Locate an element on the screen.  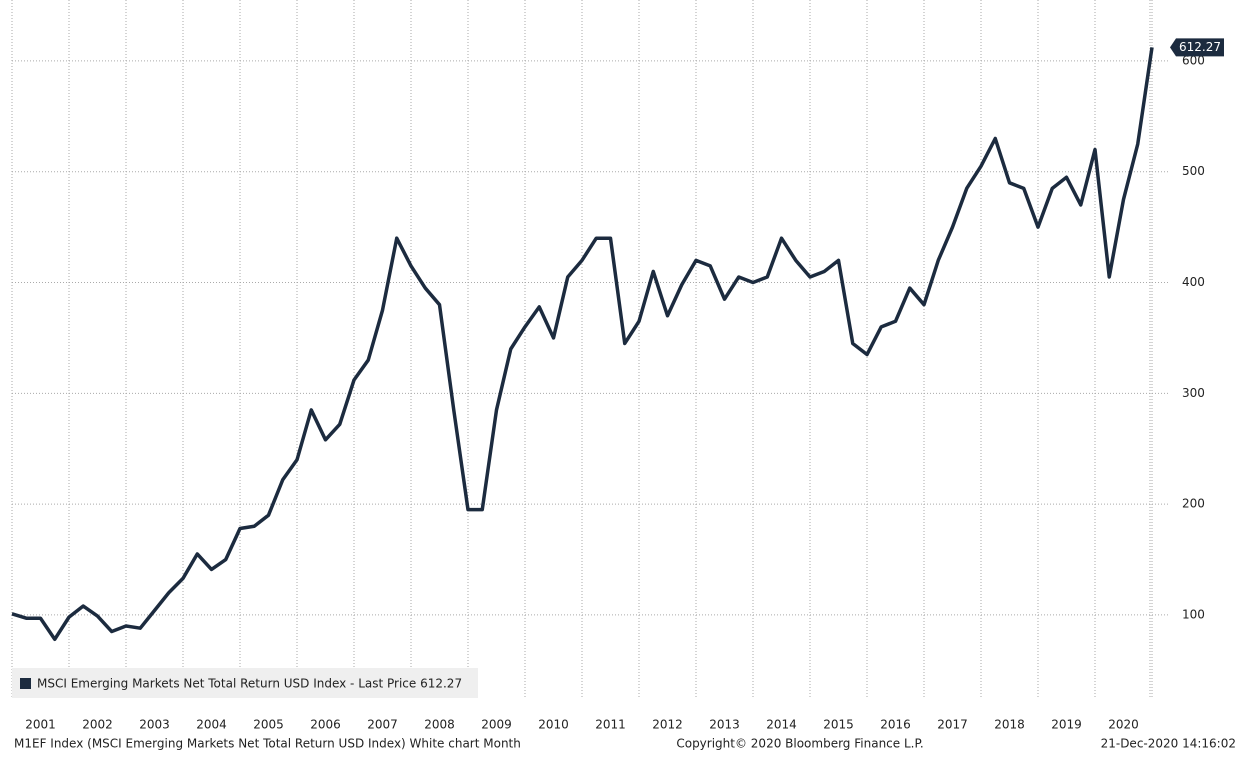
y-tick-label: 500 is located at coordinates (1193, 171).